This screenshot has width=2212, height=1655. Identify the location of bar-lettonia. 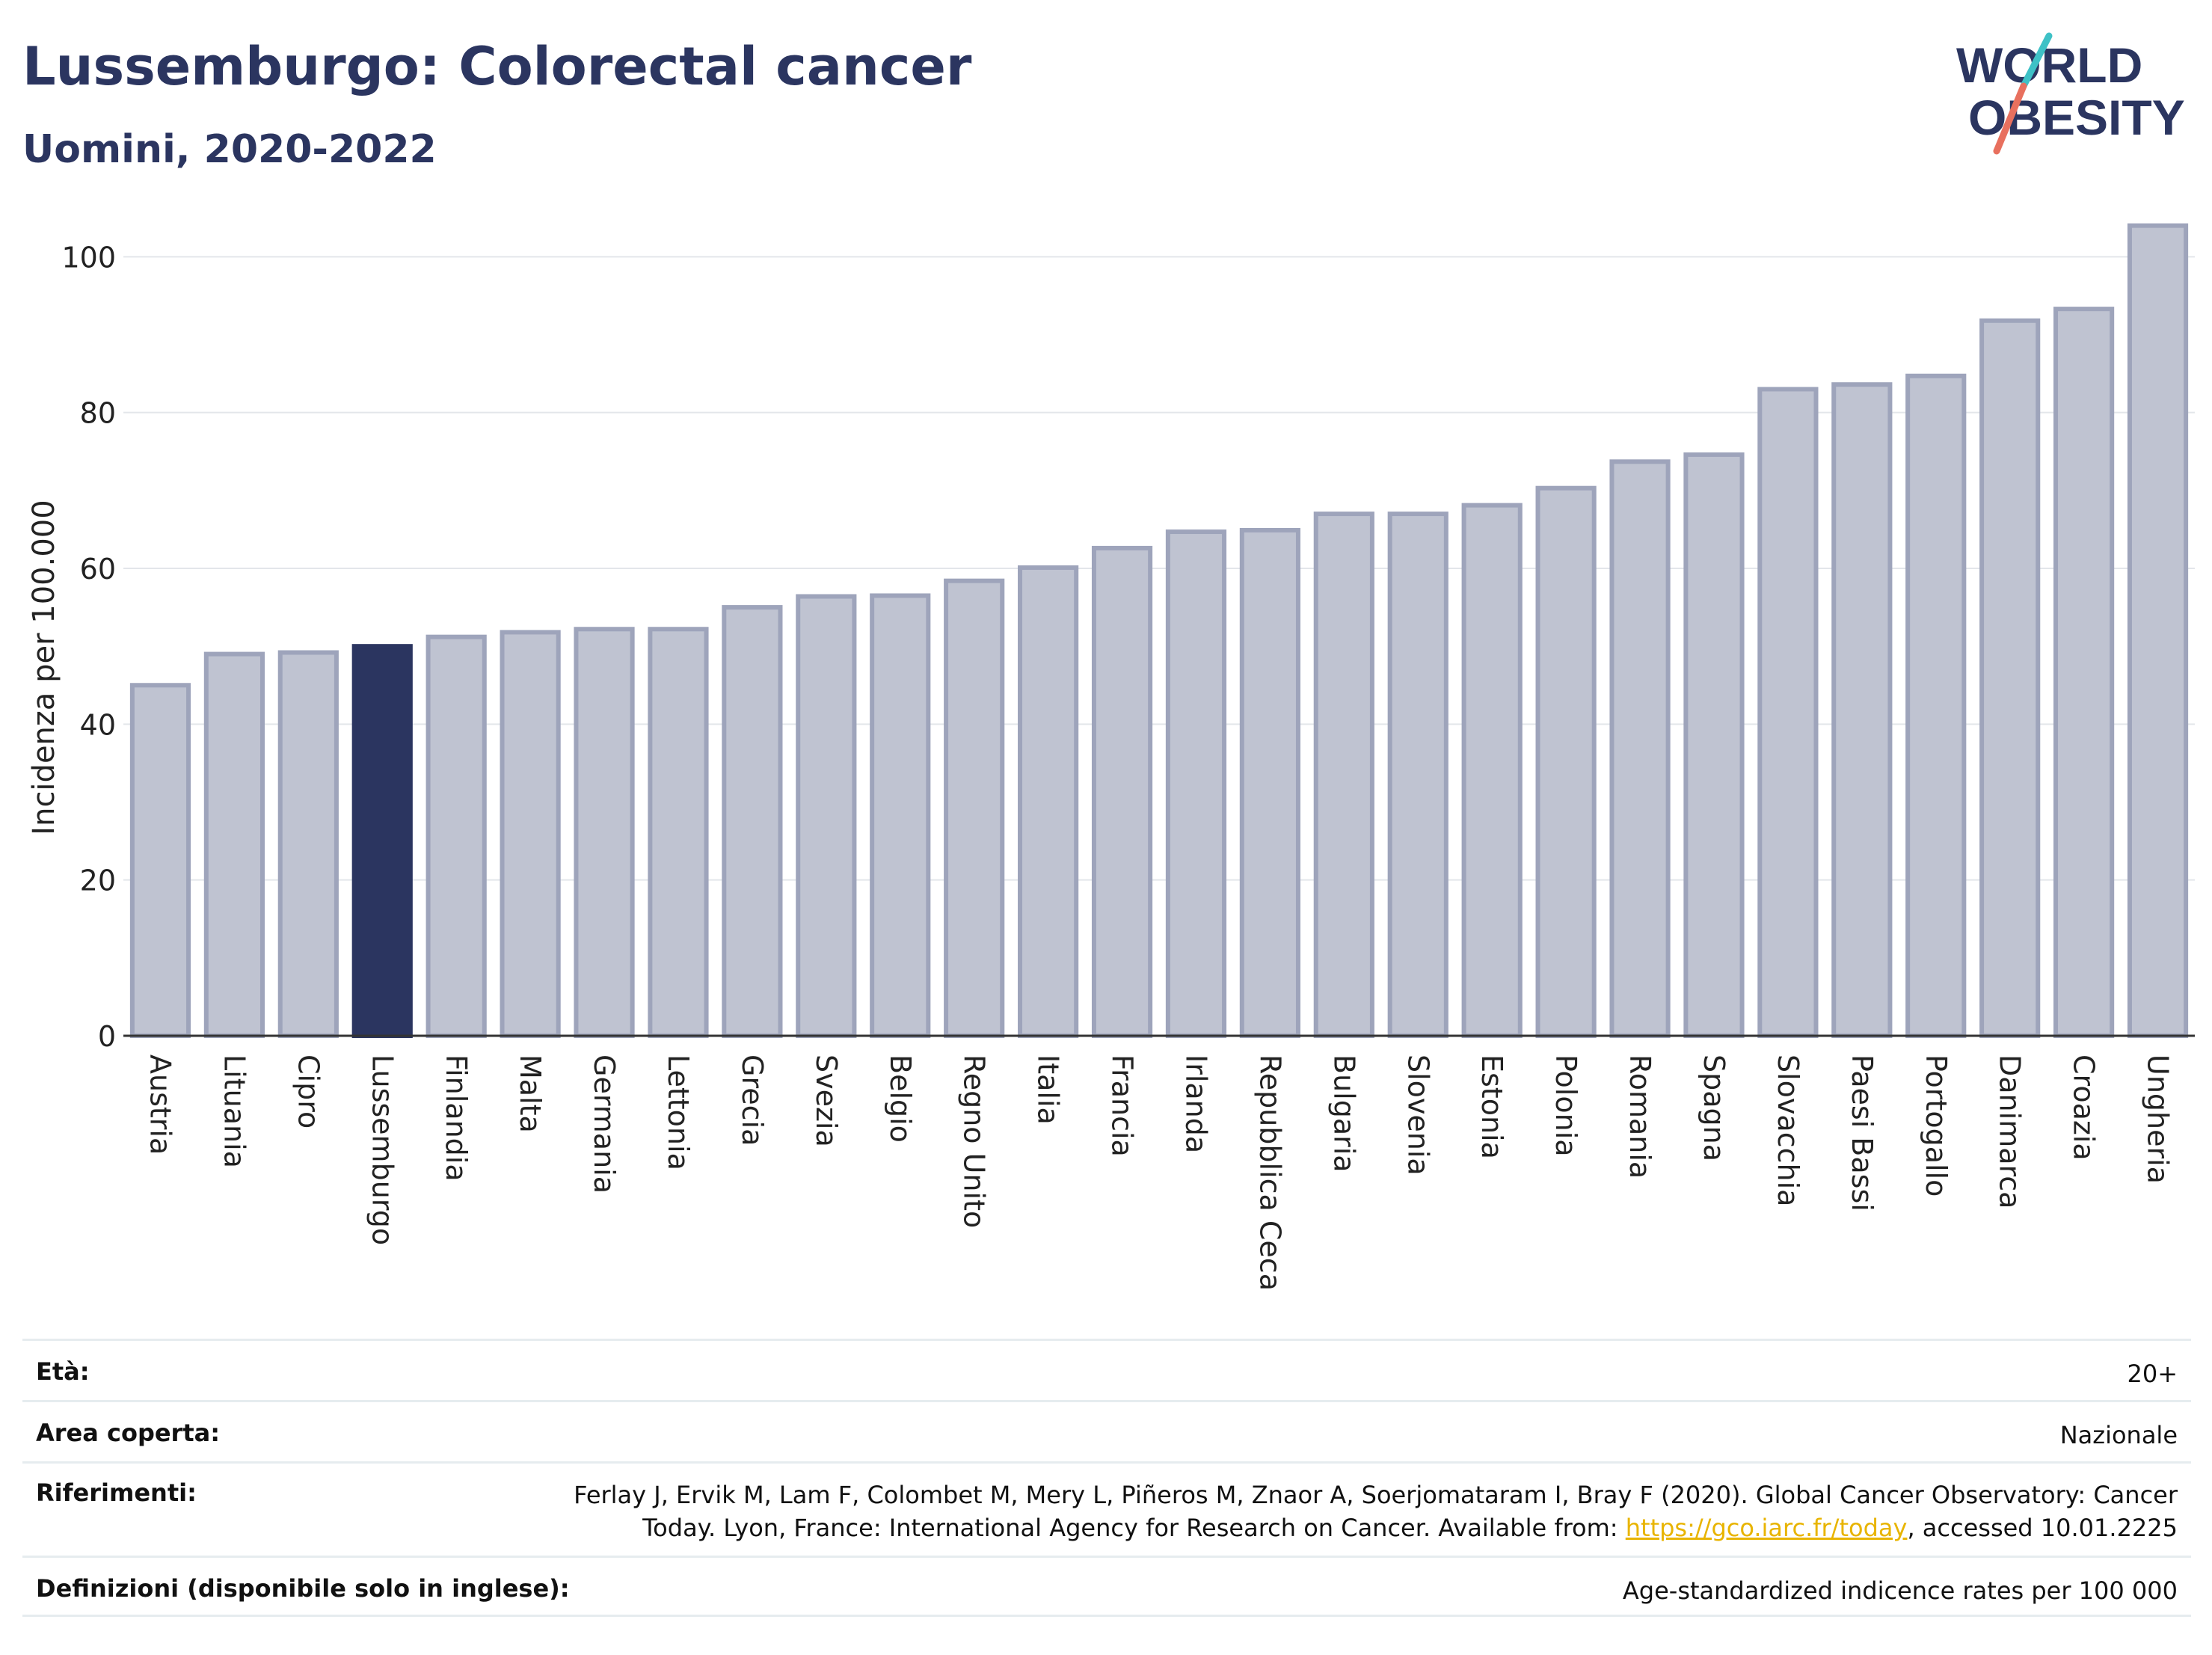
(678, 832).